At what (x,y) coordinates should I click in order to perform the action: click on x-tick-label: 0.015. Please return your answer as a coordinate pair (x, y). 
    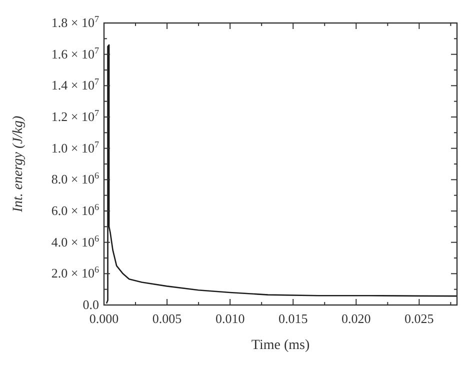
    Looking at the image, I should click on (293, 318).